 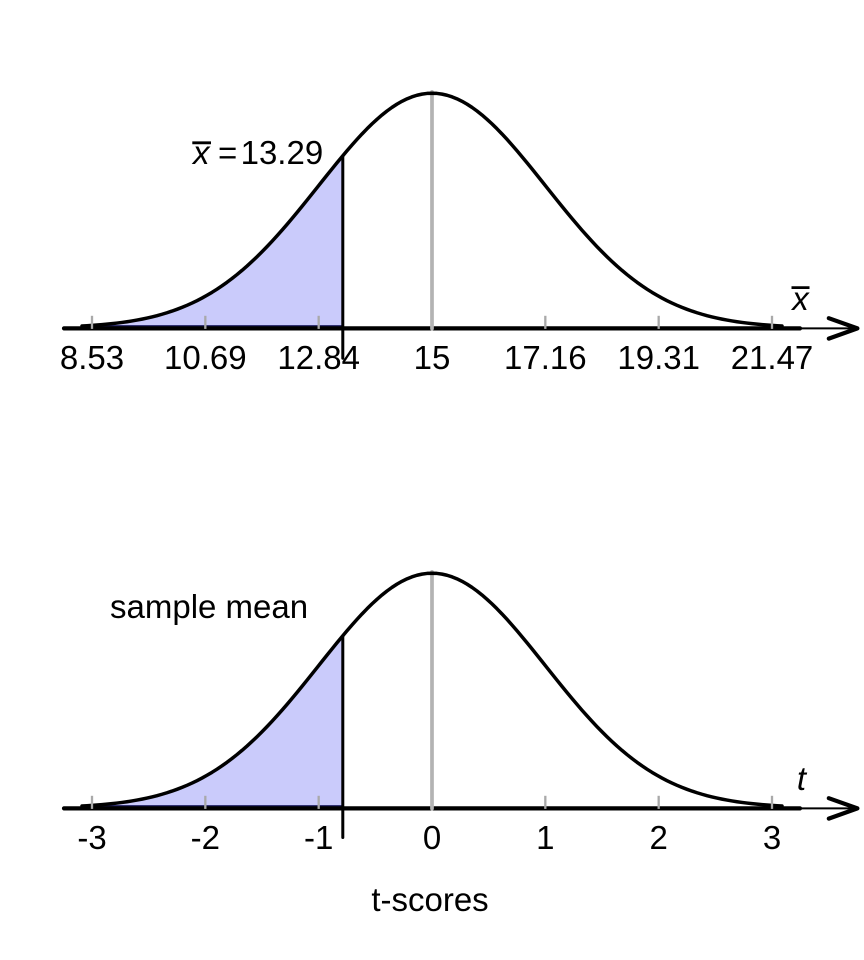 What do you see at coordinates (318, 357) in the screenshot?
I see `svg-text: 12.84` at bounding box center [318, 357].